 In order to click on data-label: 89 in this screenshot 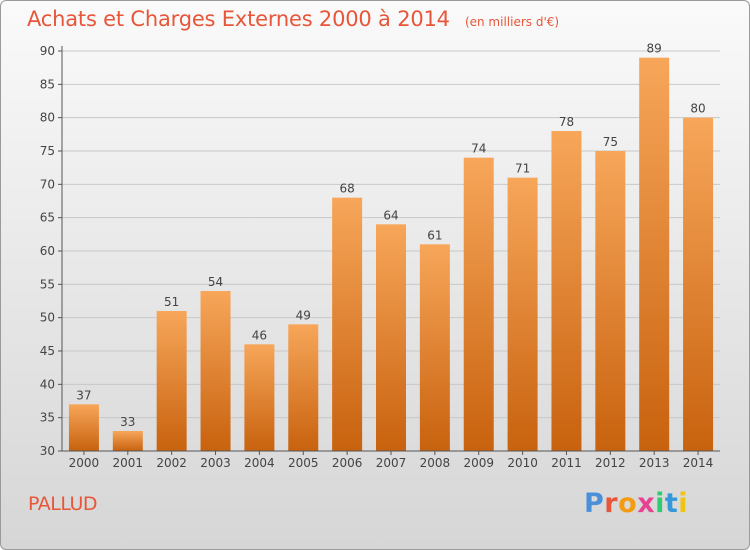, I will do `click(654, 49)`.